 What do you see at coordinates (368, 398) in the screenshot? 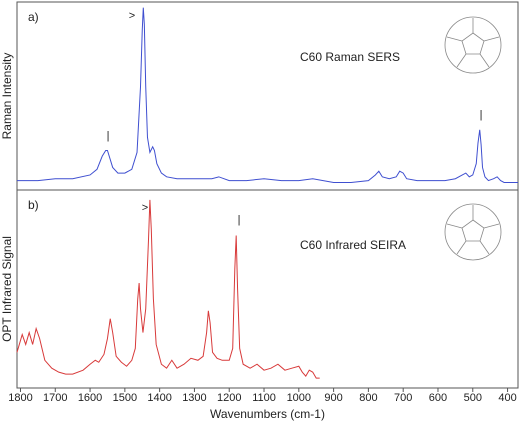
I see `x-tick-label: 800` at bounding box center [368, 398].